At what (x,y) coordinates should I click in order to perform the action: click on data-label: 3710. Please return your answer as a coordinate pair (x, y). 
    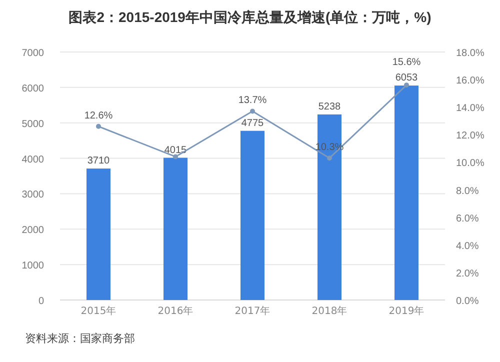
    Looking at the image, I should click on (98, 161).